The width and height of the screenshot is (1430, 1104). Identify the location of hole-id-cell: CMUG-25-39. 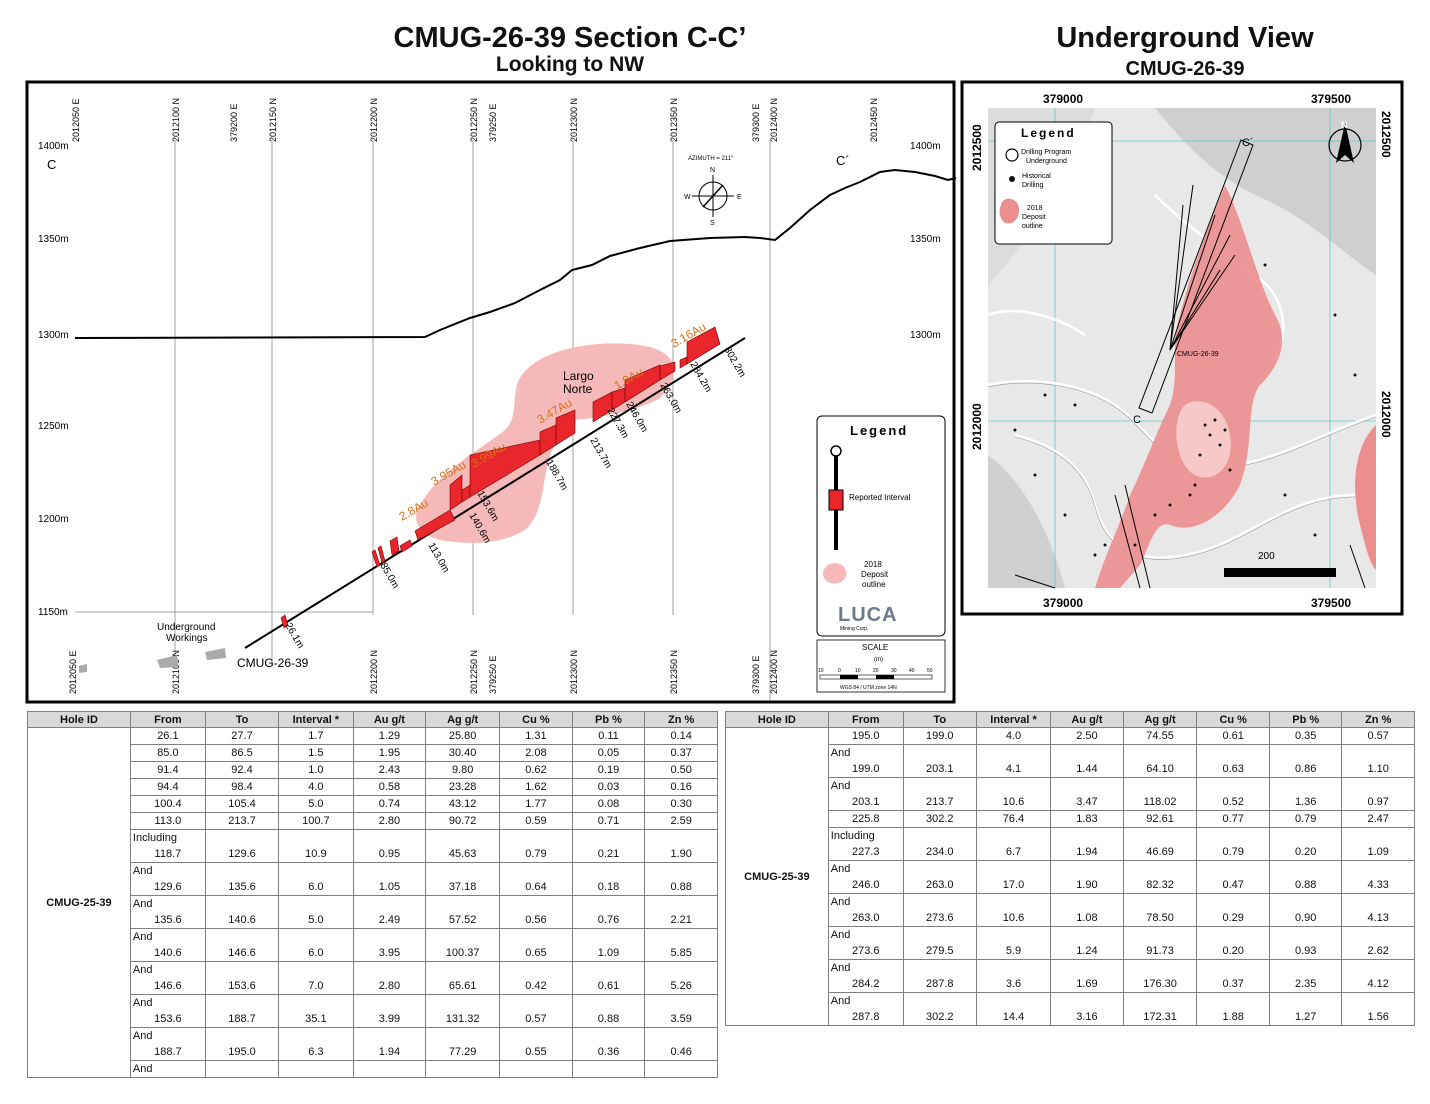
(79, 902).